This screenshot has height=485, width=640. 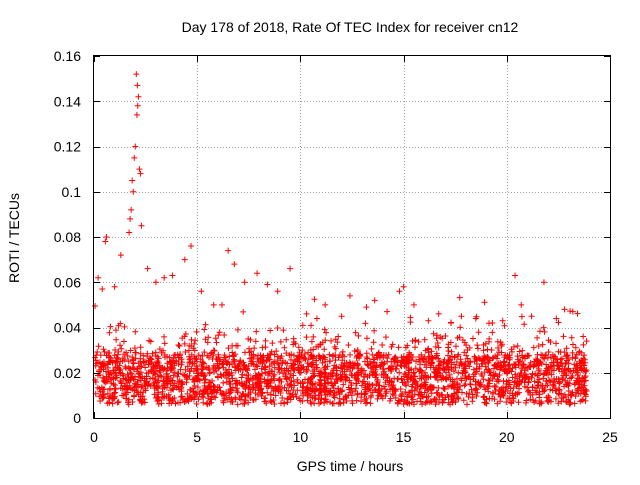 I want to click on y-axis-label: ROTI / TECUs, so click(x=14, y=238).